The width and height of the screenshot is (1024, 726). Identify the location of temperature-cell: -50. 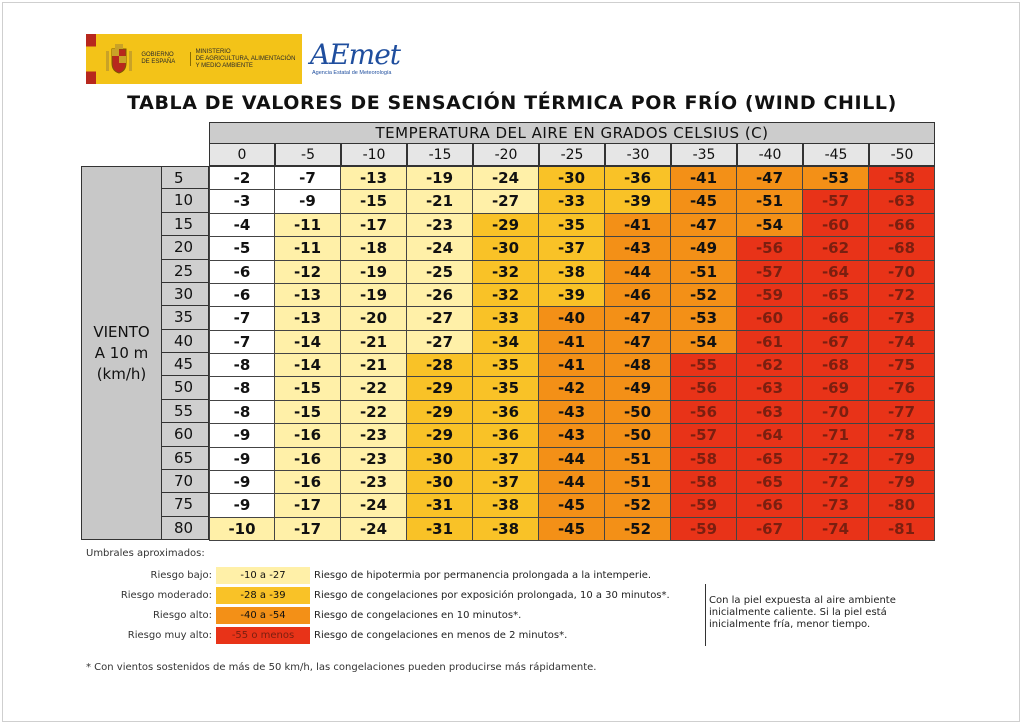
(902, 155).